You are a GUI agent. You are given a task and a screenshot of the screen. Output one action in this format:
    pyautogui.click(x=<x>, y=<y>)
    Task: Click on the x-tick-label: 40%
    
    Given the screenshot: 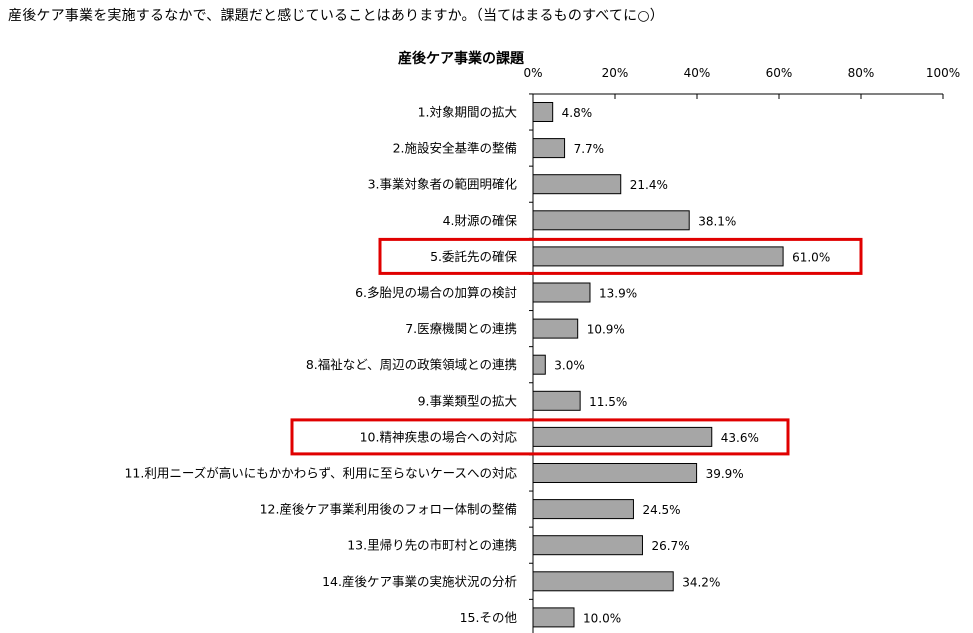 What is the action you would take?
    pyautogui.click(x=697, y=73)
    